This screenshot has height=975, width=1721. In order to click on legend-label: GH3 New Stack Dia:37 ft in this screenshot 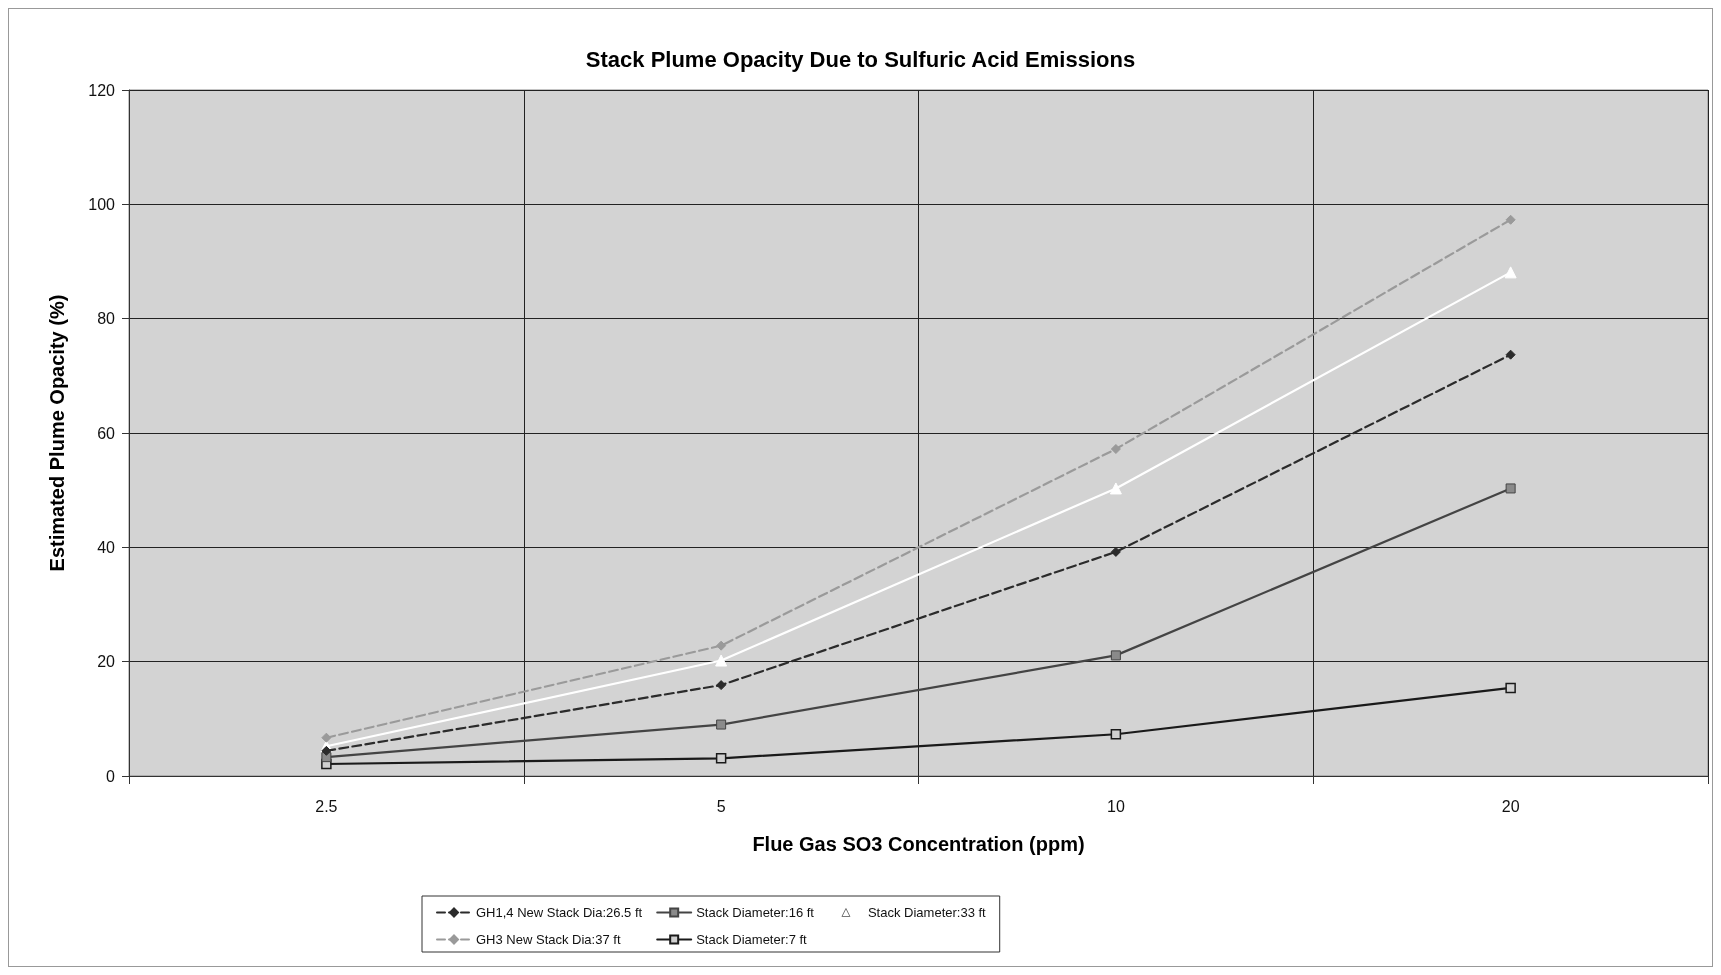, I will do `click(548, 939)`.